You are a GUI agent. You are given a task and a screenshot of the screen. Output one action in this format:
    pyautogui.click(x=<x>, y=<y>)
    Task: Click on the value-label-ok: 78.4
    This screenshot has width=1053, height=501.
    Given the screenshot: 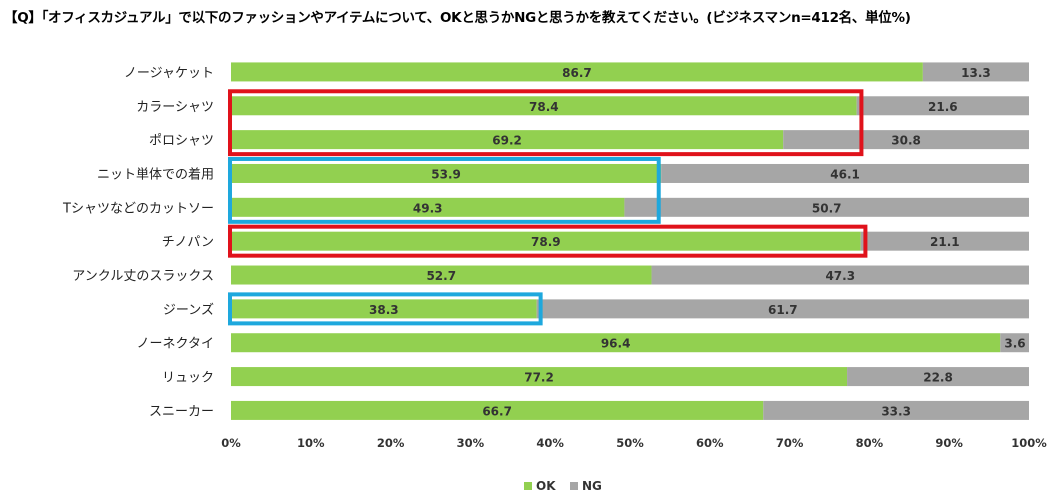 What is the action you would take?
    pyautogui.click(x=544, y=107)
    